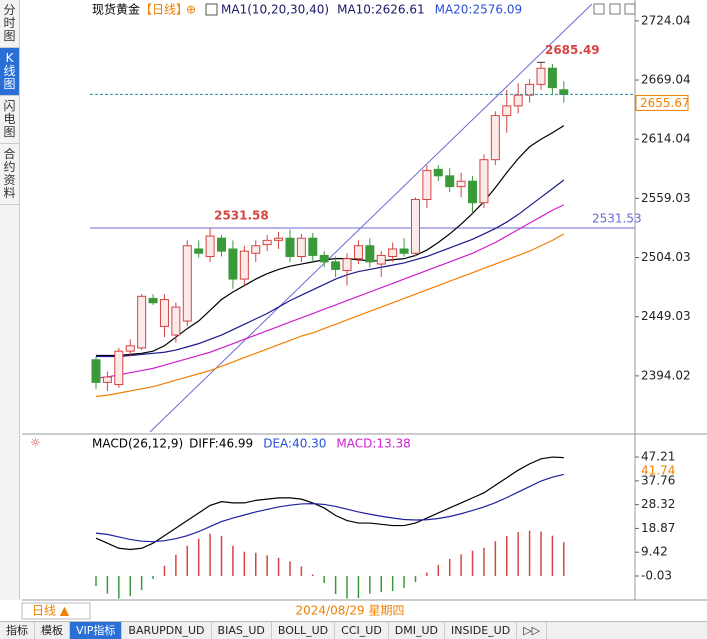 The width and height of the screenshot is (707, 639). Describe the element at coordinates (666, 257) in the screenshot. I see `y-tick-label: 2504.03` at that location.